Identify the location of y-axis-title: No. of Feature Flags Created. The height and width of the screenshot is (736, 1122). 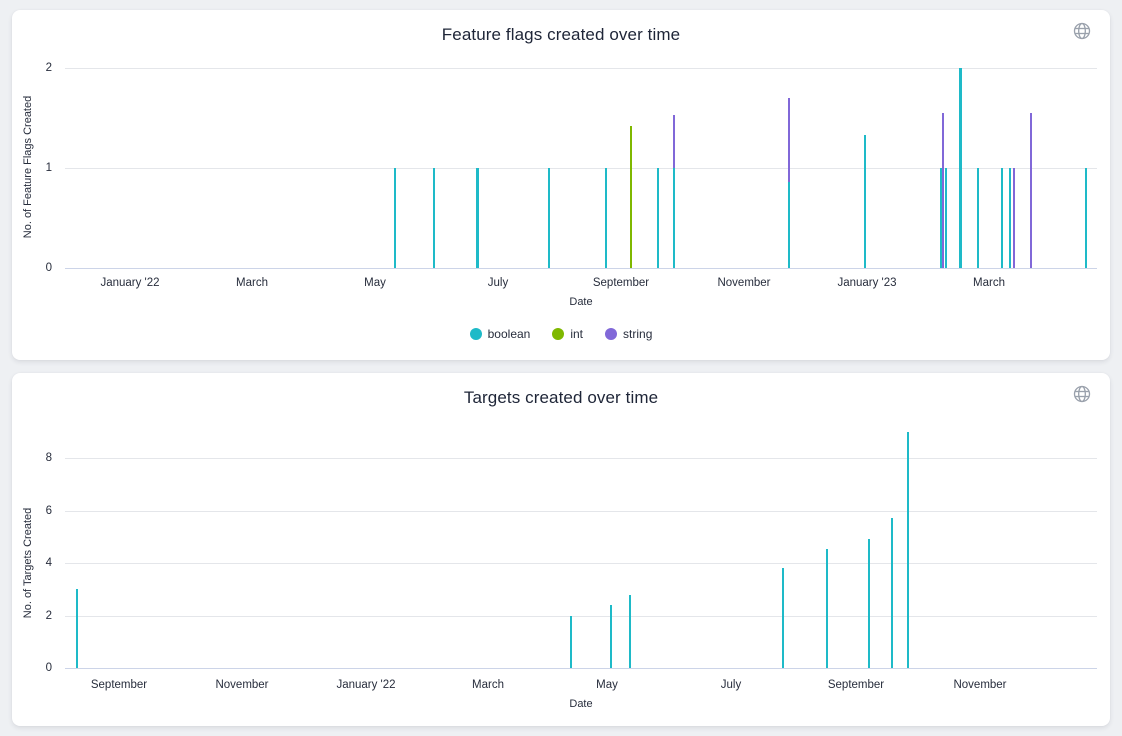
(28, 167).